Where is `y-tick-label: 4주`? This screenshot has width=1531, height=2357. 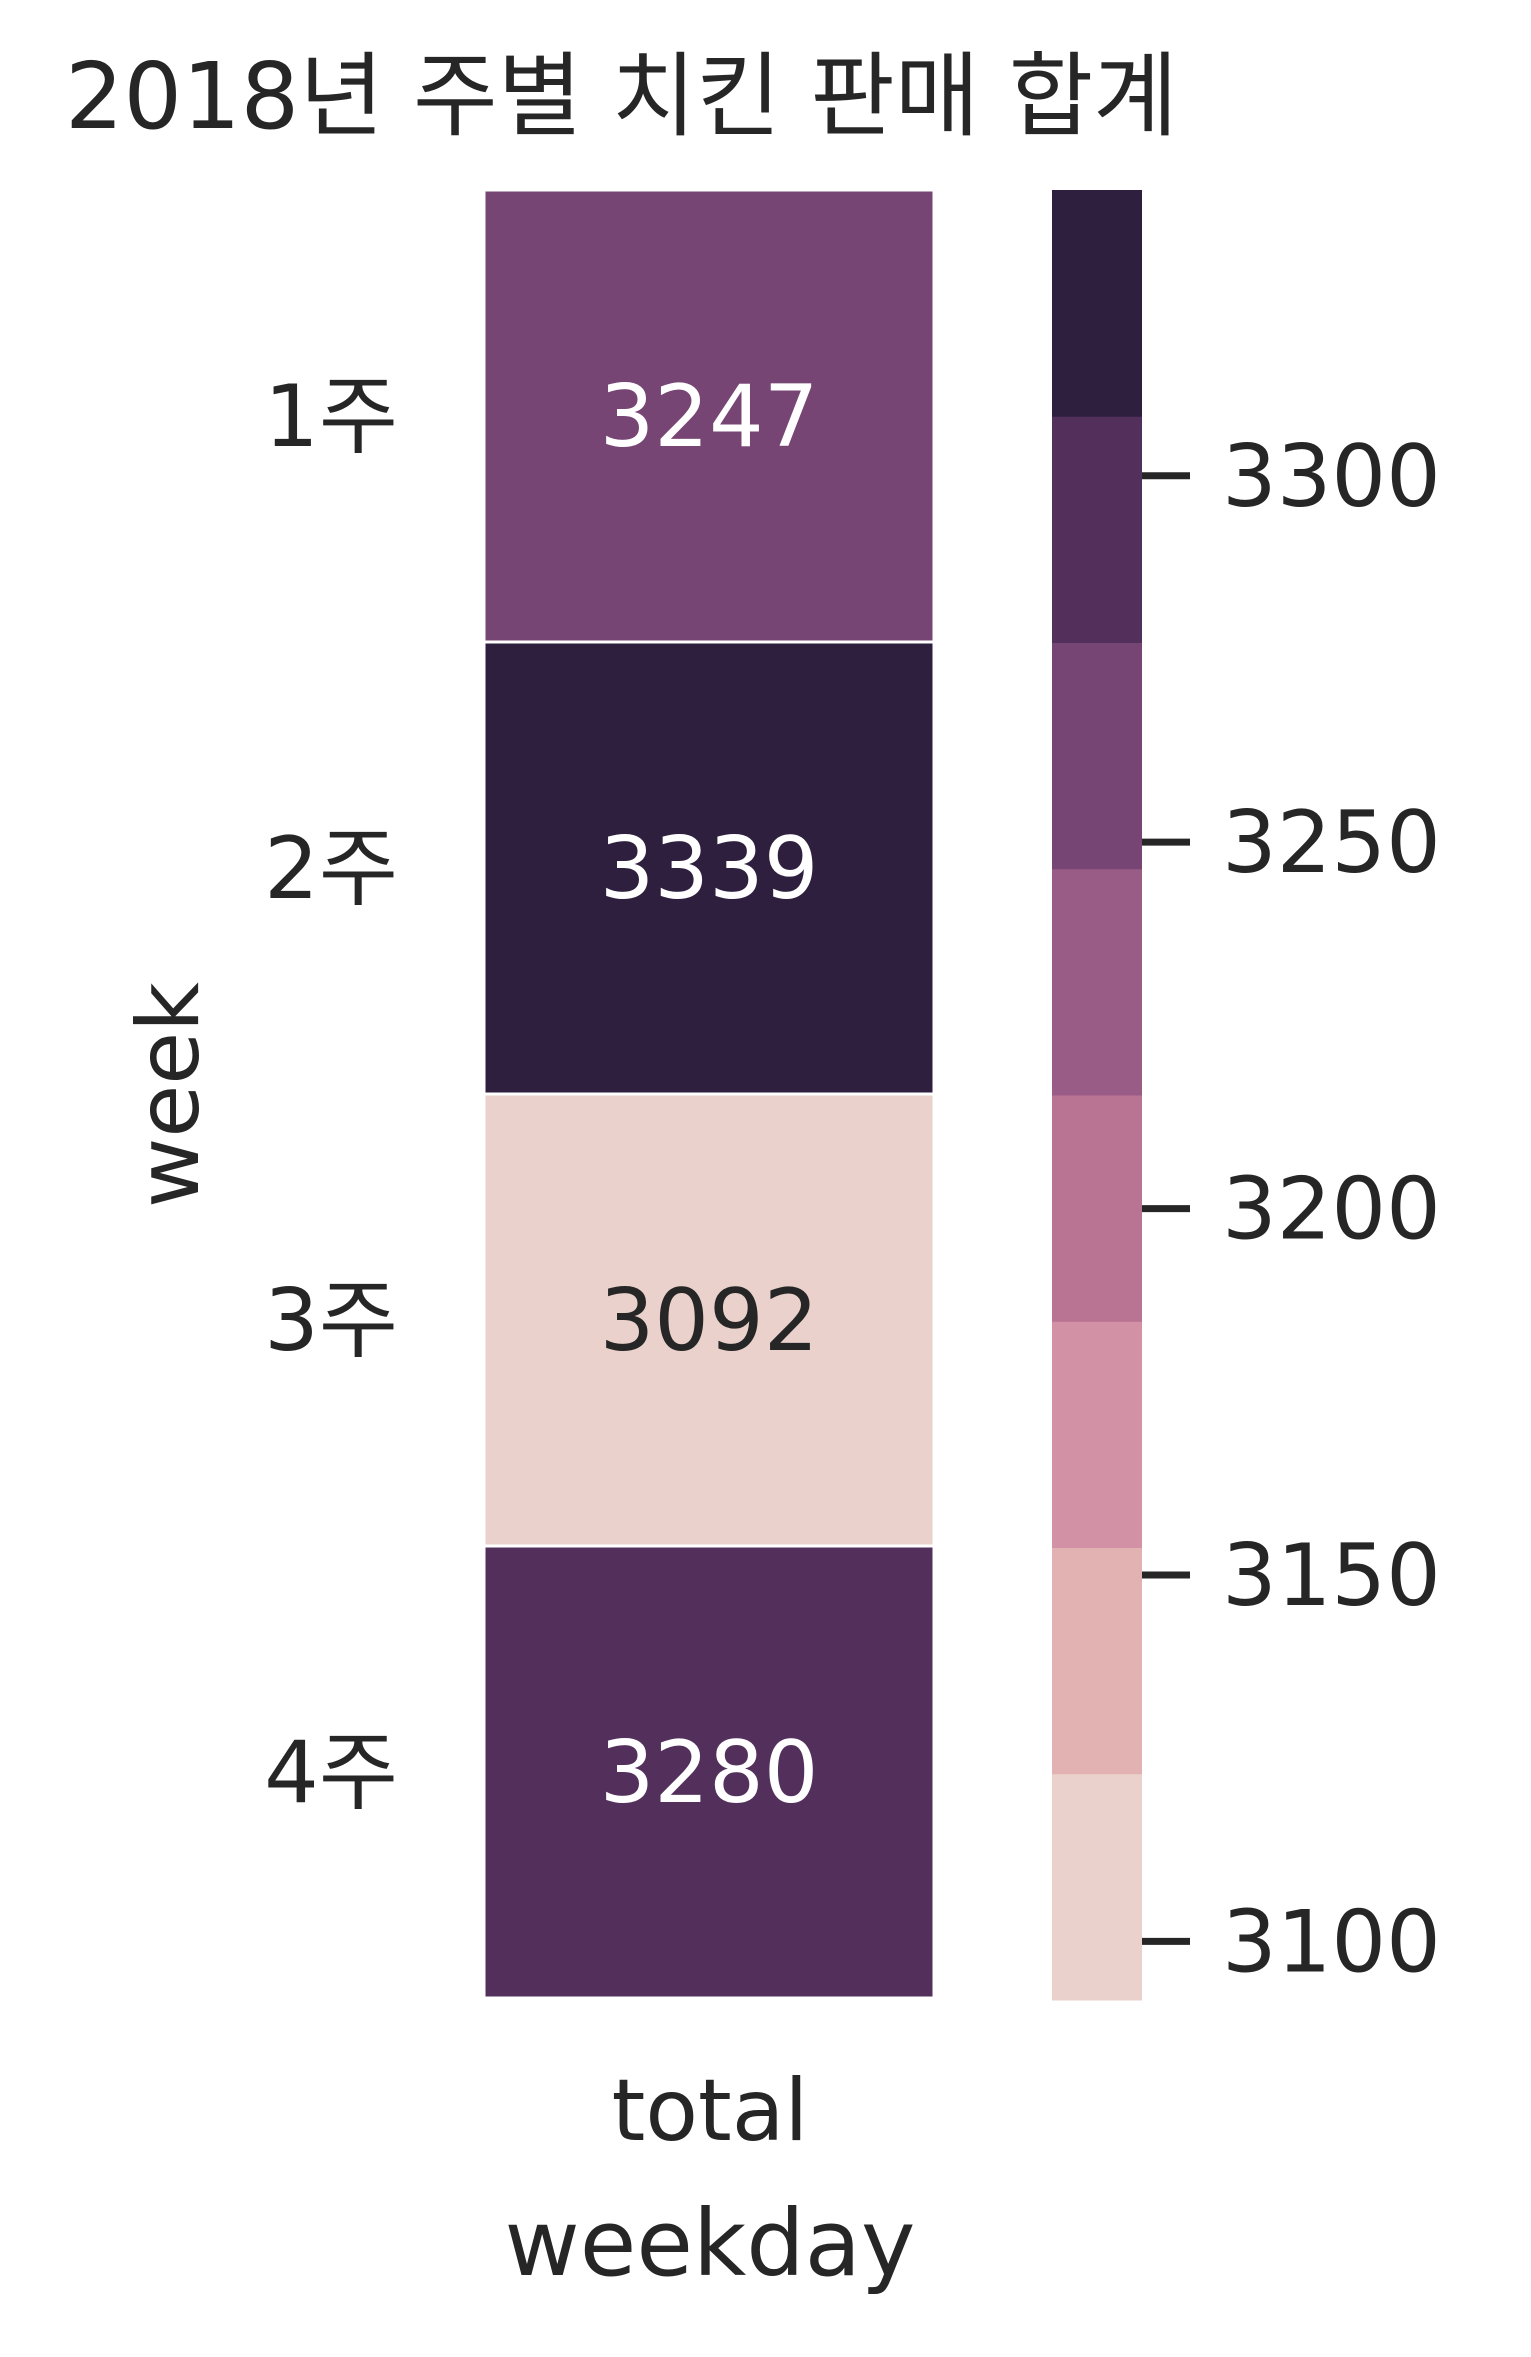 y-tick-label: 4주 is located at coordinates (331, 1773).